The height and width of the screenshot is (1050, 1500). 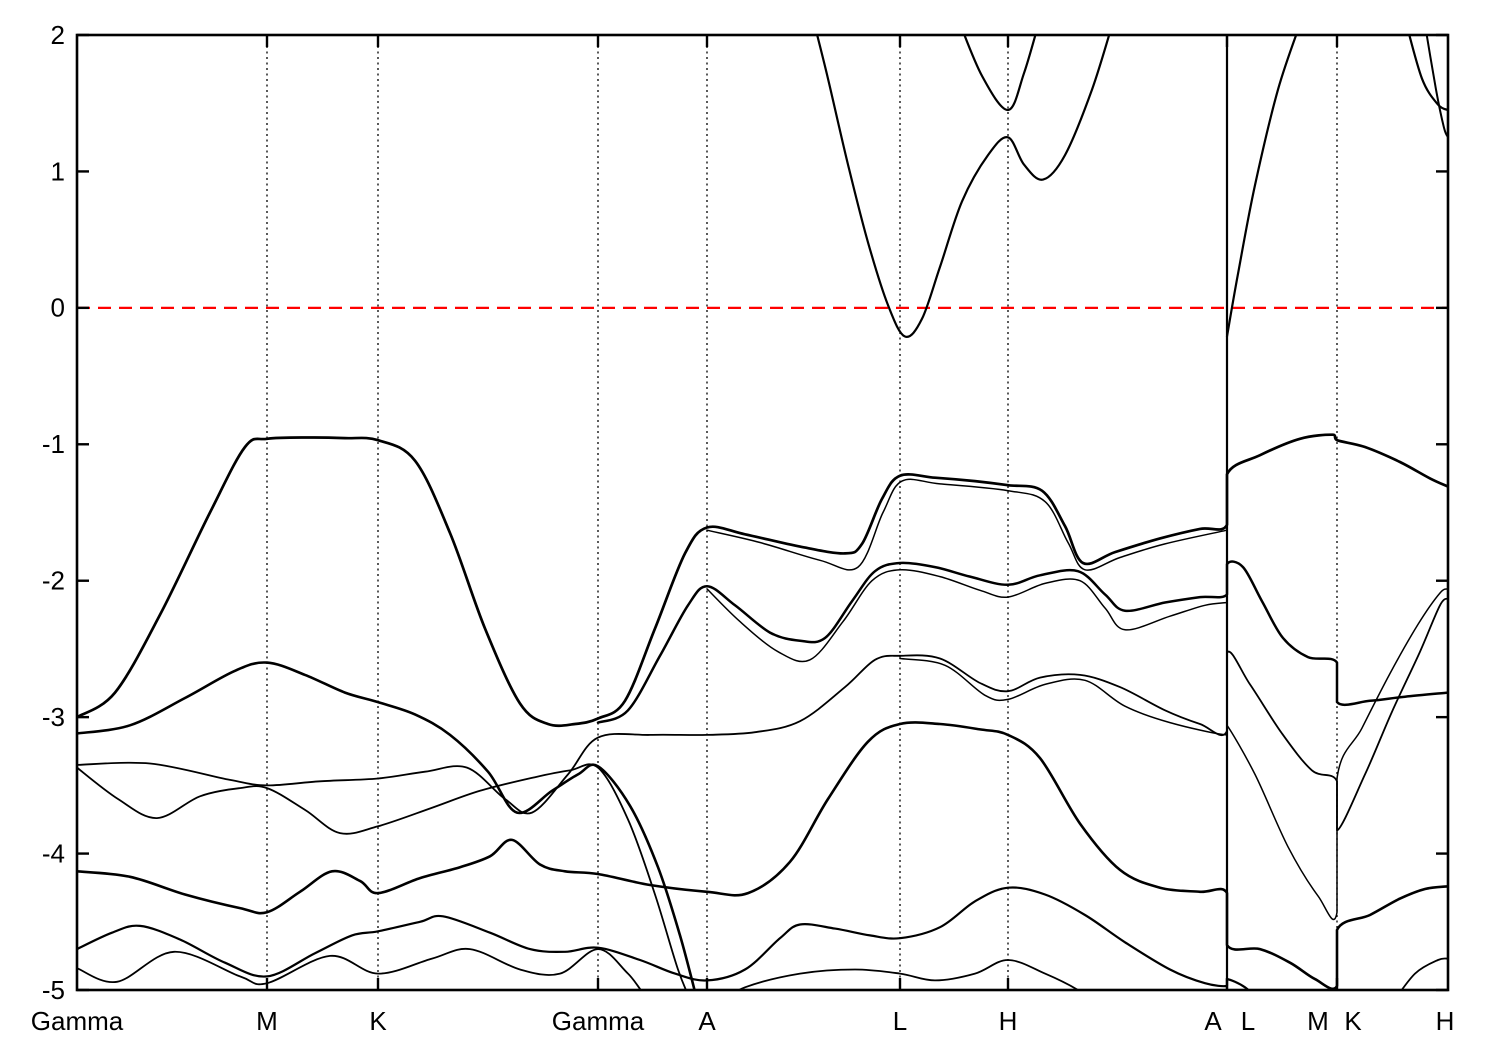 What do you see at coordinates (58, 308) in the screenshot?
I see `y-axis-label-0: 0` at bounding box center [58, 308].